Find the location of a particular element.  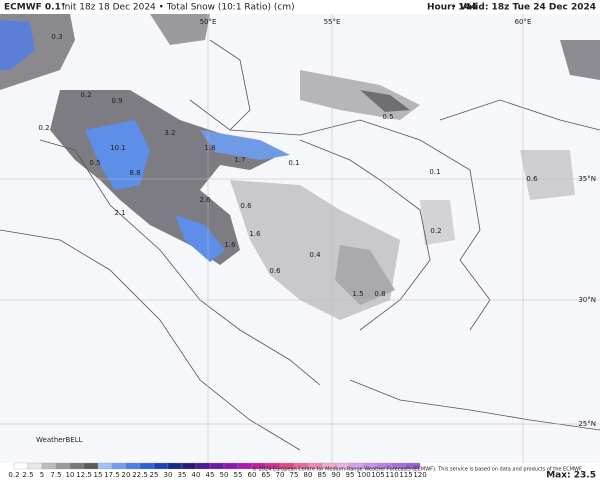

colorbar-tick: 2.5 is located at coordinates (27, 475).